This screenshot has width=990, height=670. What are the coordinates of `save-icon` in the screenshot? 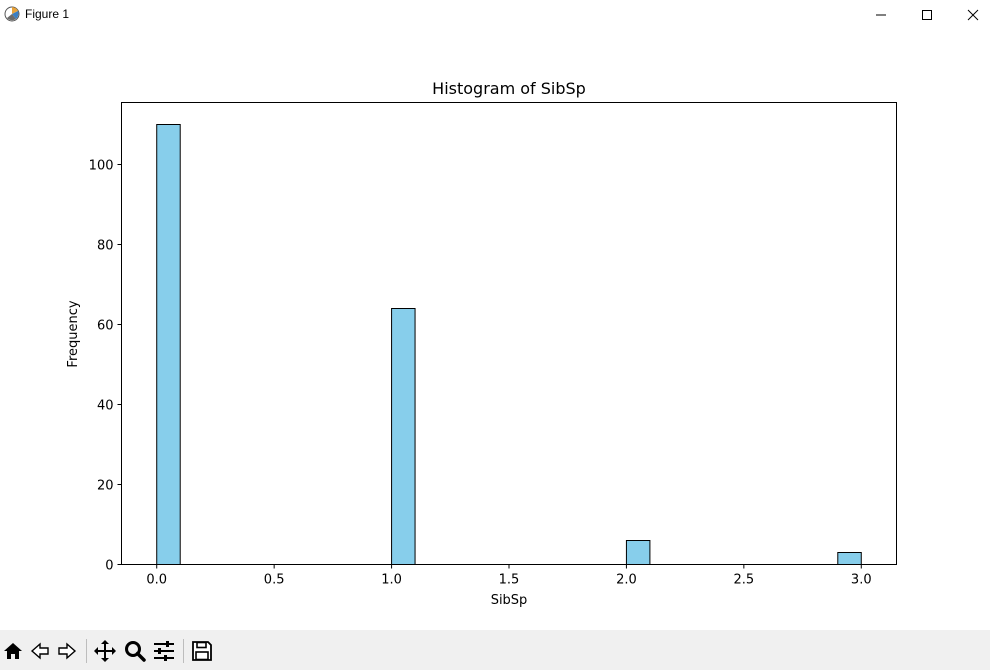 It's located at (202, 651).